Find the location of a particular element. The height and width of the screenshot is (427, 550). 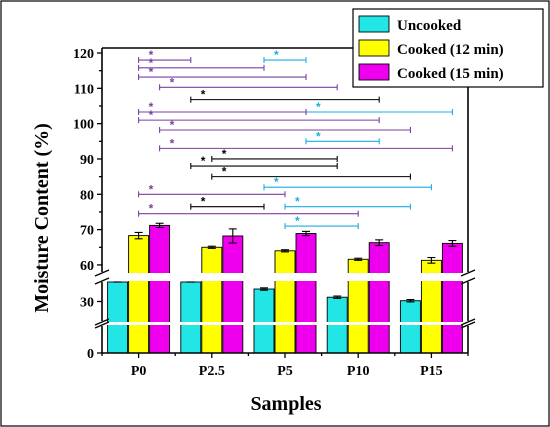

x-axis-title: Samples is located at coordinates (285, 404).